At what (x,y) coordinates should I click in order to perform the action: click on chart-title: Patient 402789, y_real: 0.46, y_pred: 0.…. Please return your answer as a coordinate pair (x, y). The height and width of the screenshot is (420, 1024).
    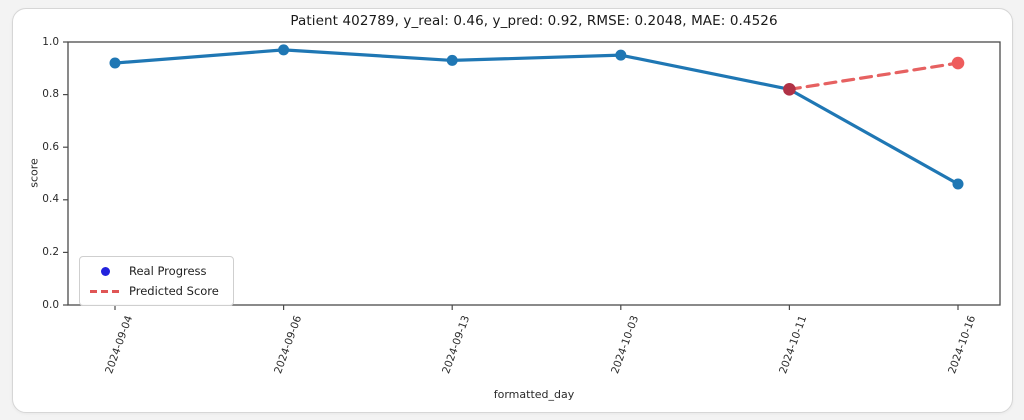
    Looking at the image, I should click on (534, 21).